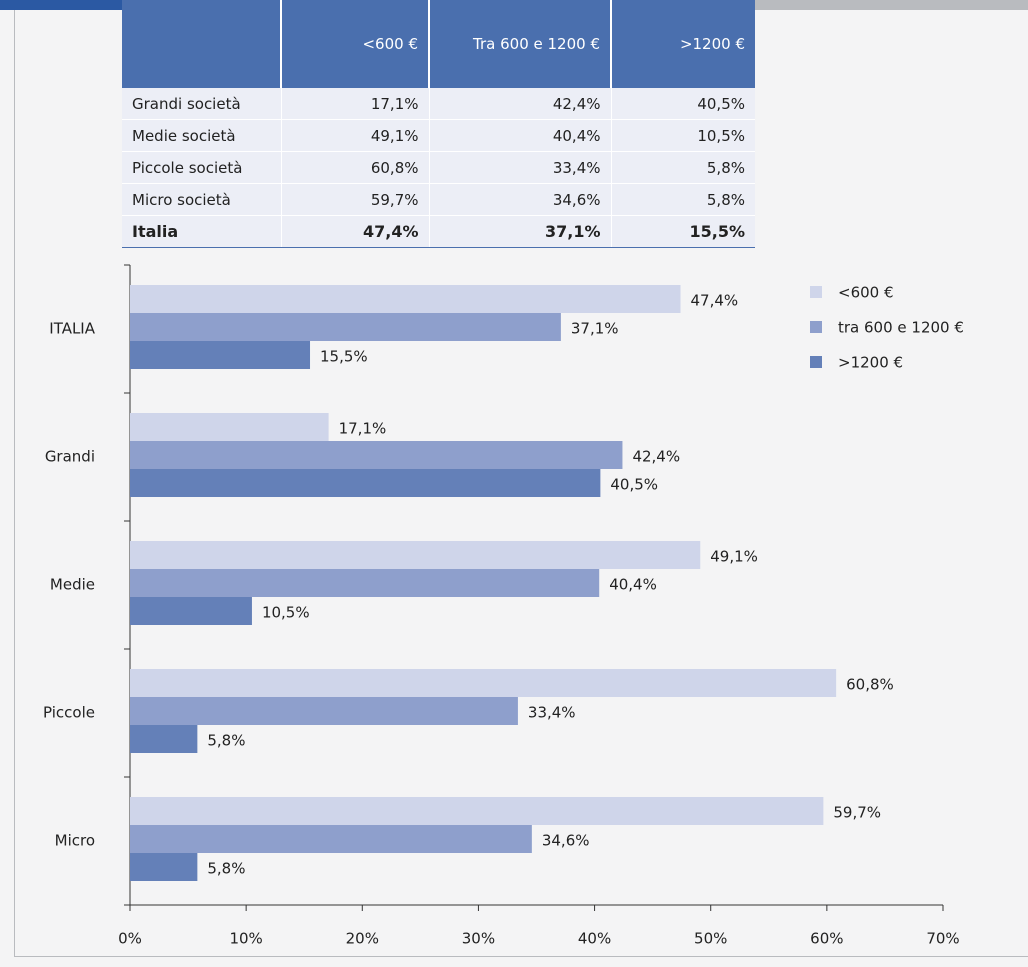  What do you see at coordinates (519, 44) in the screenshot?
I see `header-cell: Tra 600 e 1200 €` at bounding box center [519, 44].